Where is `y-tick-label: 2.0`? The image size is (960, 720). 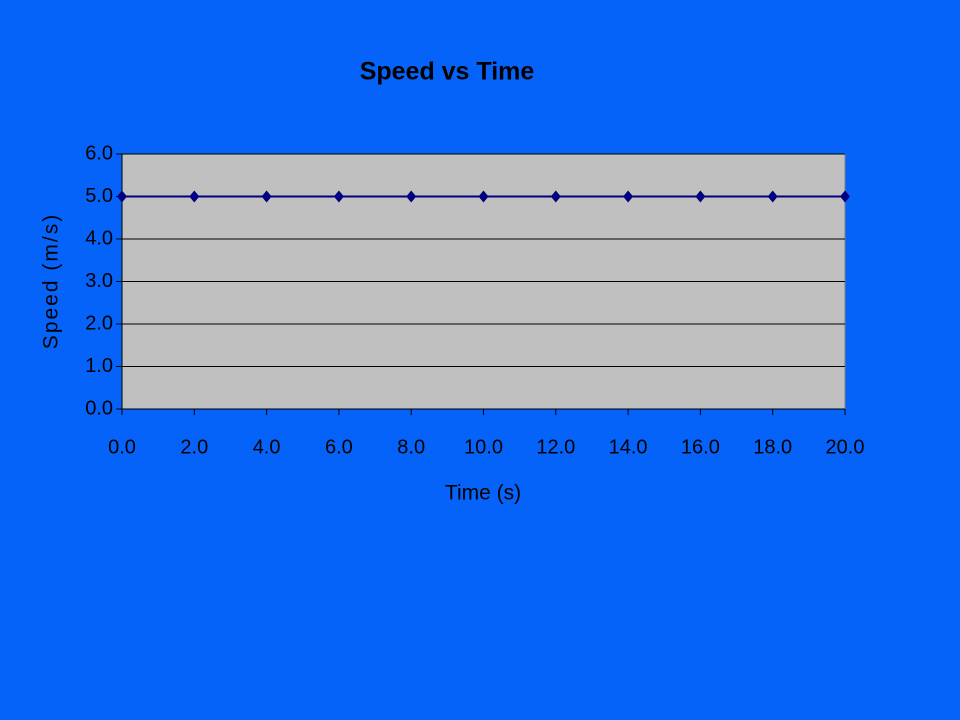 y-tick-label: 2.0 is located at coordinates (99, 323).